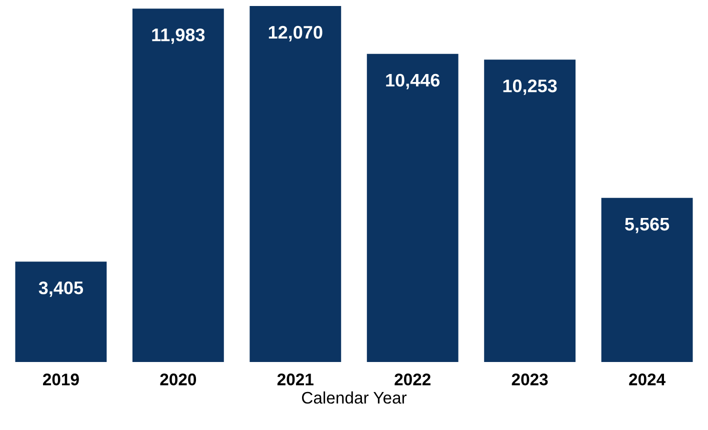  I want to click on x-tick-label: 2023, so click(530, 380).